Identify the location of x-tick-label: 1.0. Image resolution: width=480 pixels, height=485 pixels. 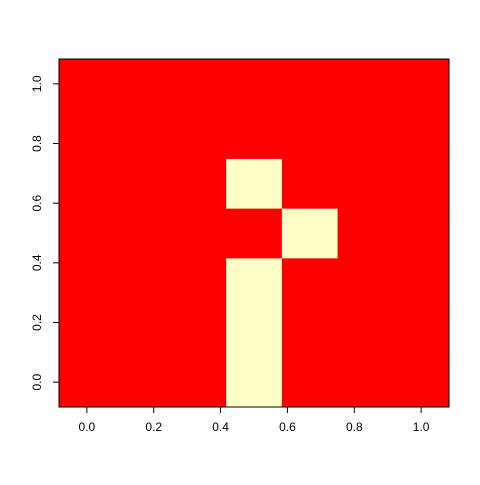
(421, 427).